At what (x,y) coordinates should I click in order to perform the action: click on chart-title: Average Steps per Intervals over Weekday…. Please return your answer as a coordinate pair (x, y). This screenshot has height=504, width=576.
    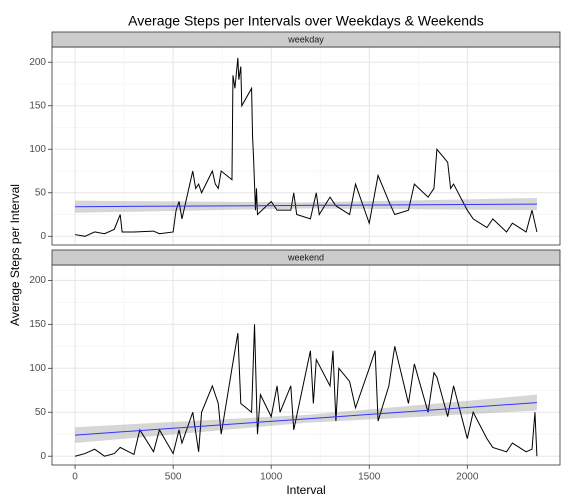
    Looking at the image, I should click on (306, 21).